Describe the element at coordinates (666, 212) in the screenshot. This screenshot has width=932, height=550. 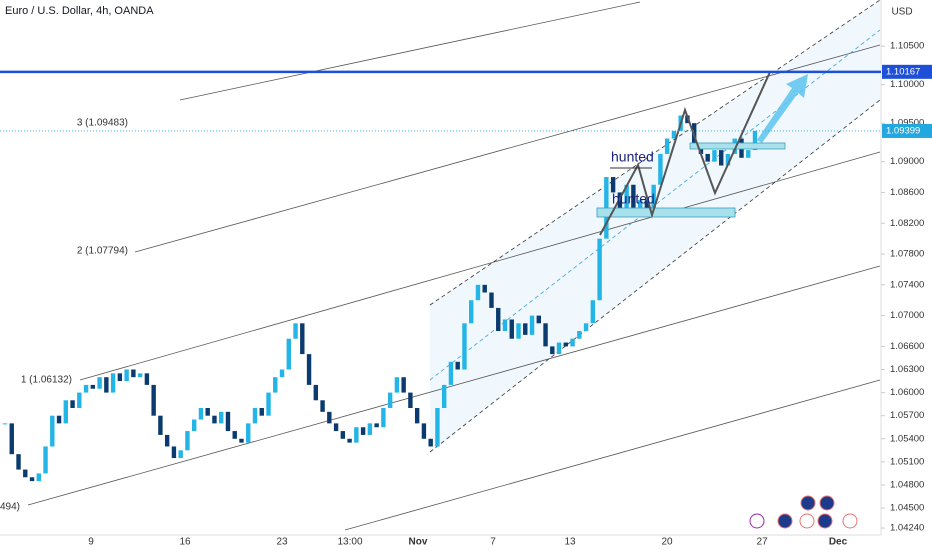
I see `zone` at that location.